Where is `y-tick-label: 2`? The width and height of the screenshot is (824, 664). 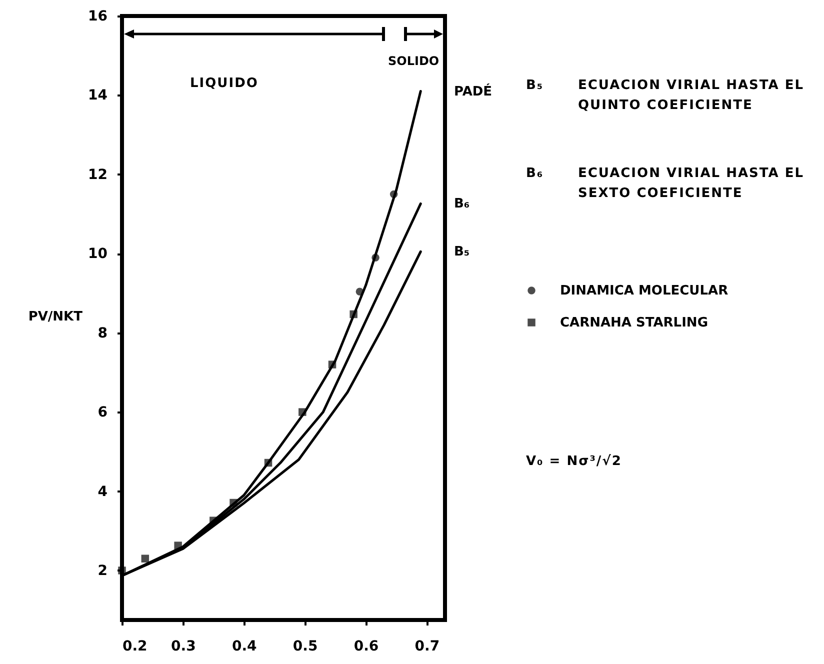
y-tick-label: 2 is located at coordinates (103, 570).